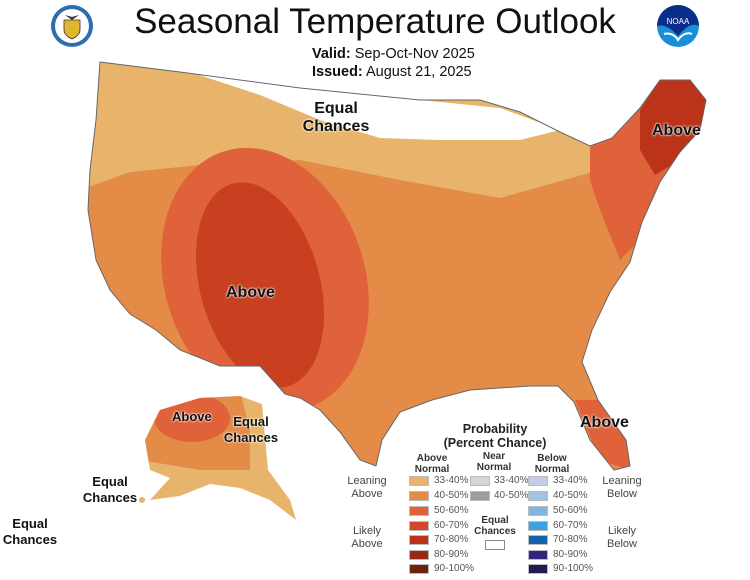 The image size is (750, 580). I want to click on aleutian-islands, so click(142, 500).